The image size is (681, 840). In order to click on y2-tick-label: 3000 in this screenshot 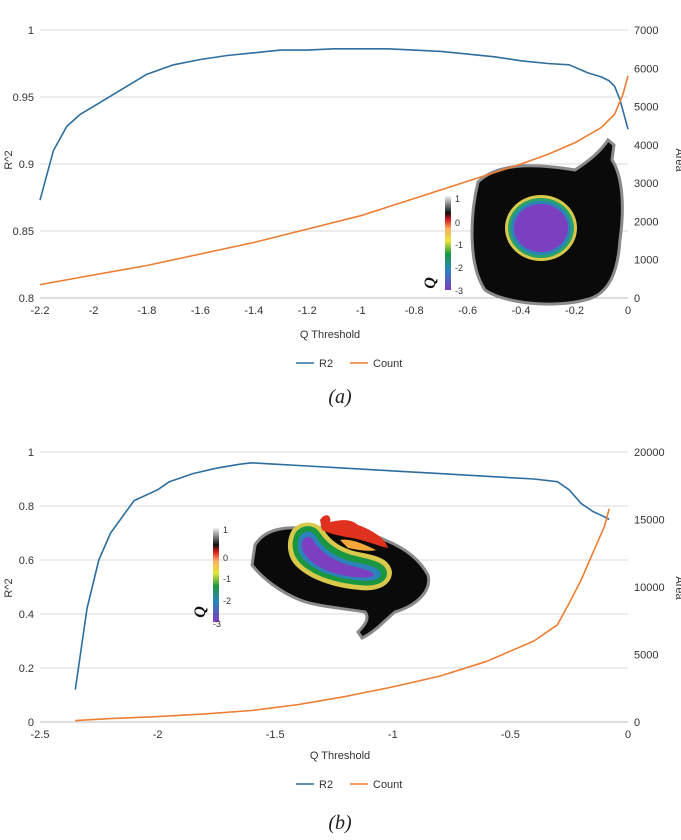, I will do `click(646, 184)`.